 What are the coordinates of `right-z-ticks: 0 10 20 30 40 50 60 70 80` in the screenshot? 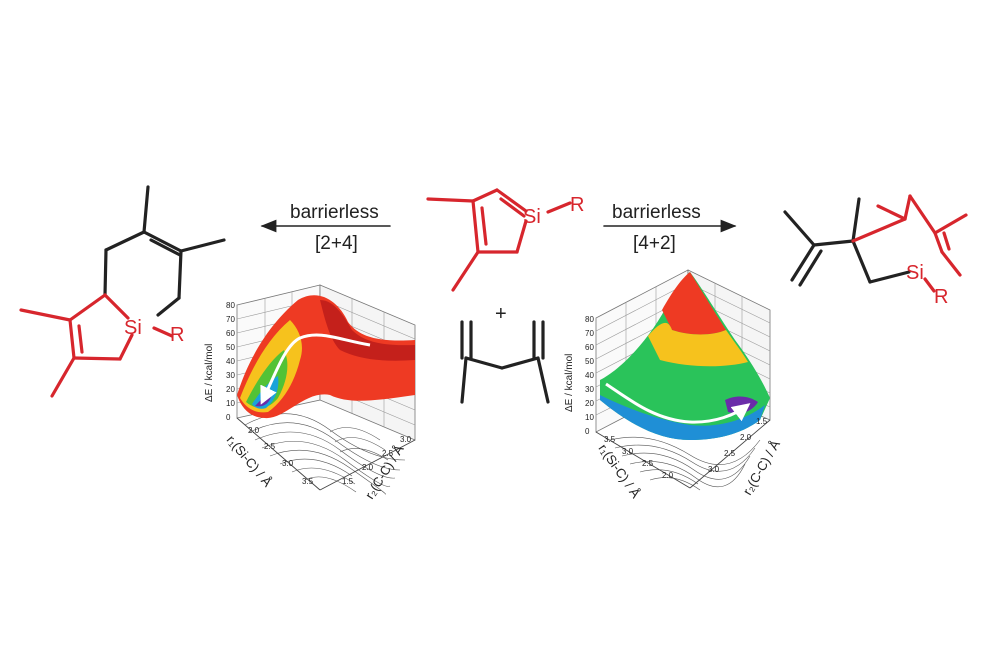 It's located at (589, 375).